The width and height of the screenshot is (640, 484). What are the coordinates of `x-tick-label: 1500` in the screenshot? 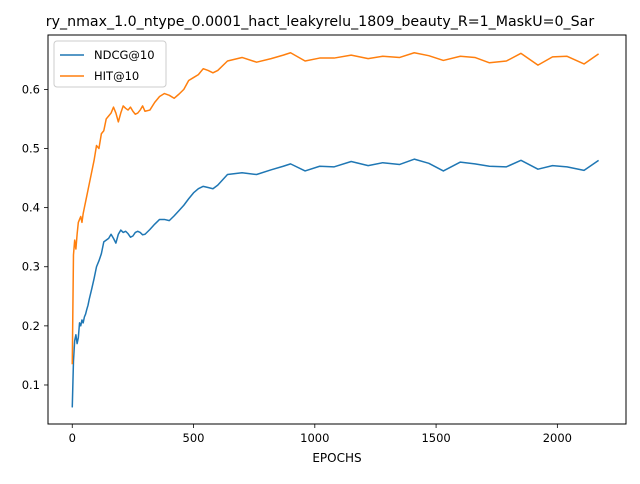 It's located at (435, 438).